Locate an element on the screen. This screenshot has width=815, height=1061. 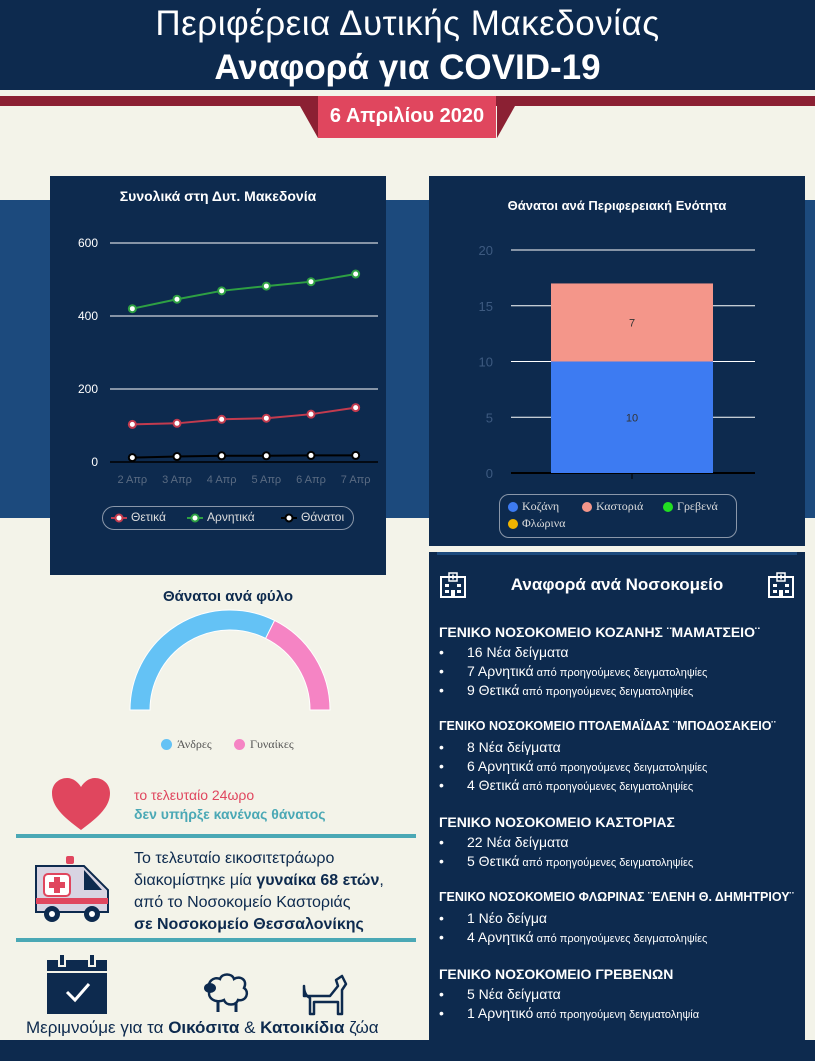
transfer-line3: από το Νοσοκομείο Καστοριάς is located at coordinates (242, 902).